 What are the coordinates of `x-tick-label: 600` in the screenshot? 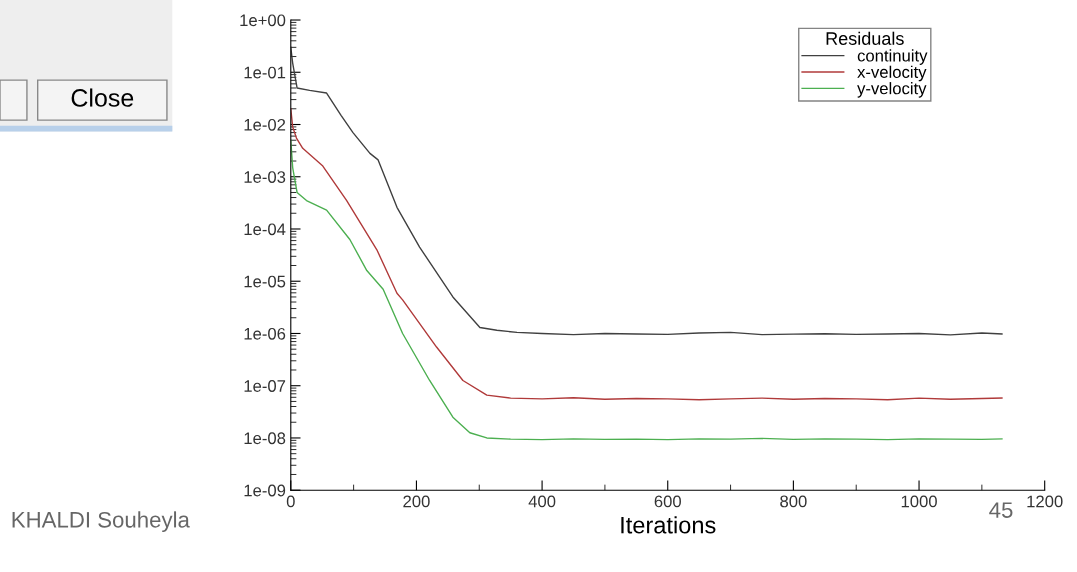 It's located at (667, 501).